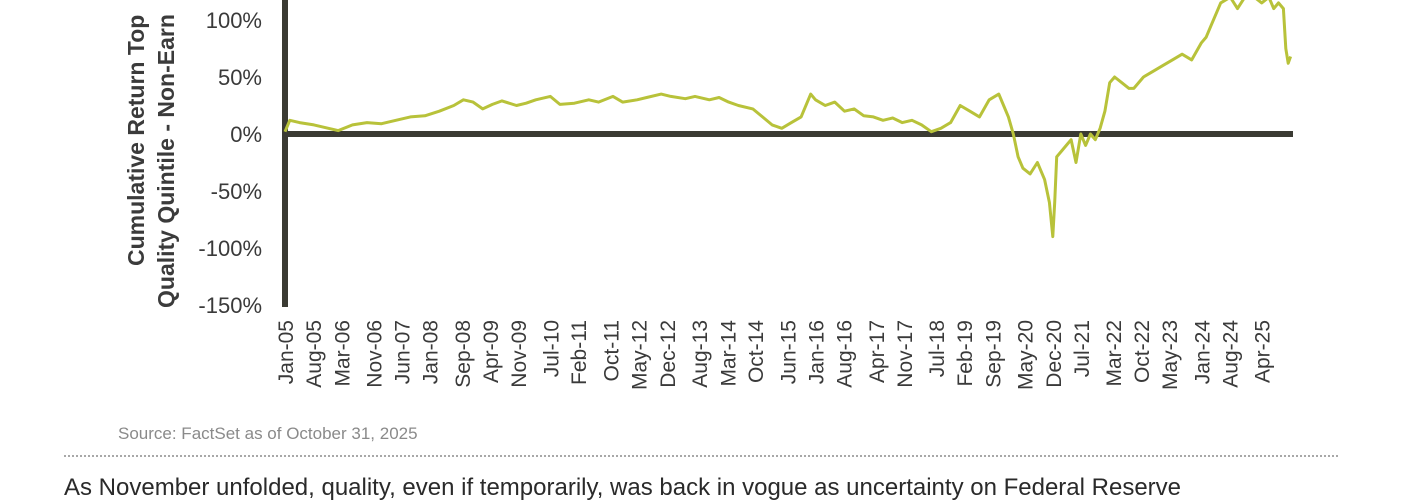 The width and height of the screenshot is (1401, 502). I want to click on x-tick-label: Jul-21, so click(1082, 348).